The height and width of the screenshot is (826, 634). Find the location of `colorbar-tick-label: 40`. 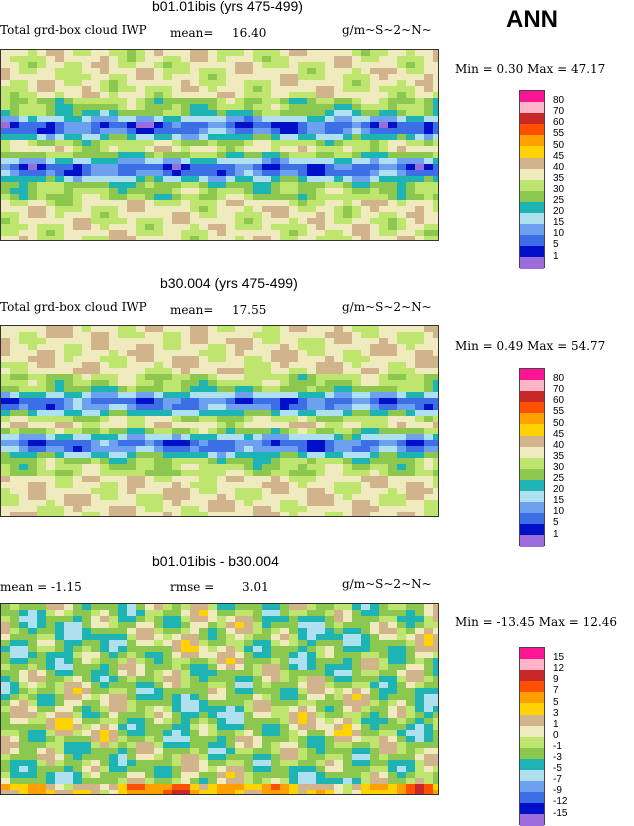

colorbar-tick-label: 40 is located at coordinates (558, 446).